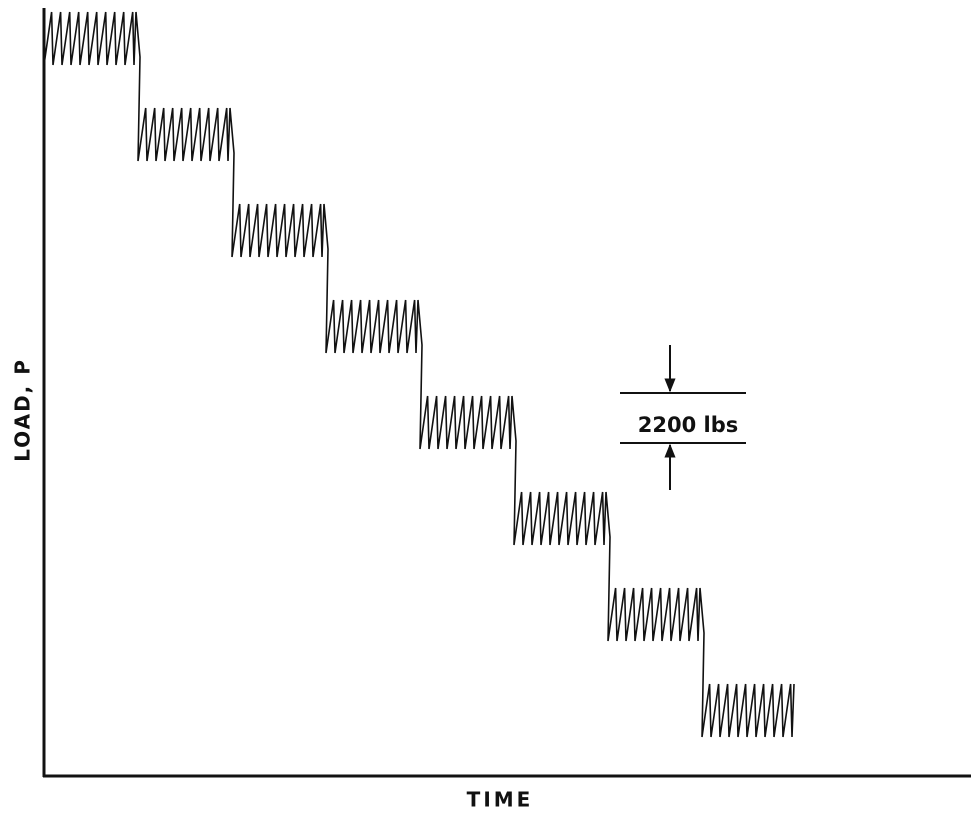 This screenshot has width=971, height=814. I want to click on dimension-annotation: 2200 lbs, so click(683, 417).